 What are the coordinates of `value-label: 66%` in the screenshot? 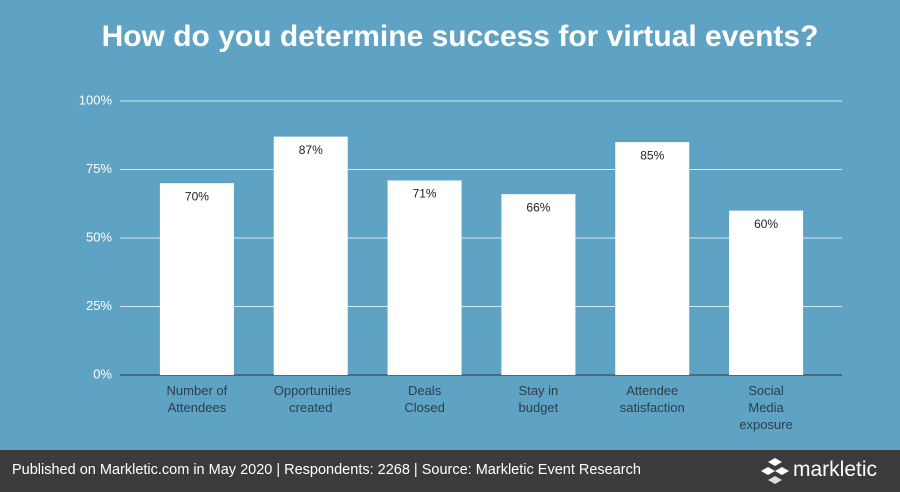 It's located at (538, 207).